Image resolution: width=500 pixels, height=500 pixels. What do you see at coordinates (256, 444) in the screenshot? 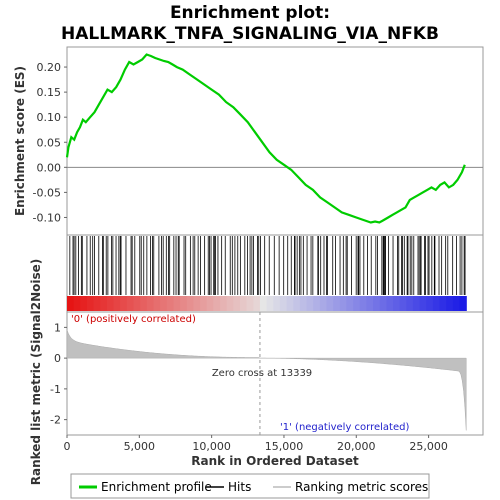
I see `x-axis-ticks: 0 5,000 10,000 15,000 20,000 25,000` at bounding box center [256, 444].